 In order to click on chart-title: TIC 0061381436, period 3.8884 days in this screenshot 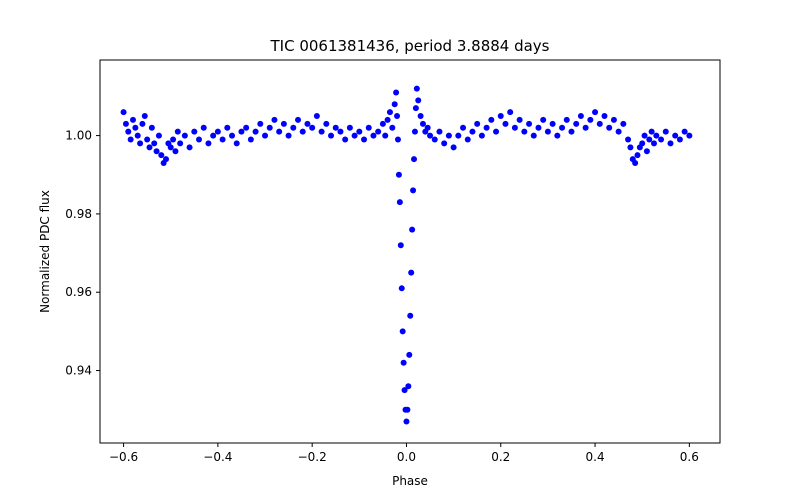, I will do `click(409, 46)`.